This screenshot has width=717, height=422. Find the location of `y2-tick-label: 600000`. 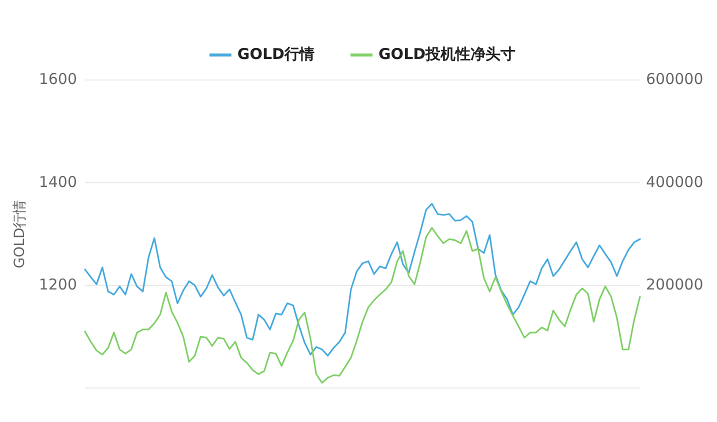

y2-tick-label: 600000 is located at coordinates (675, 79).